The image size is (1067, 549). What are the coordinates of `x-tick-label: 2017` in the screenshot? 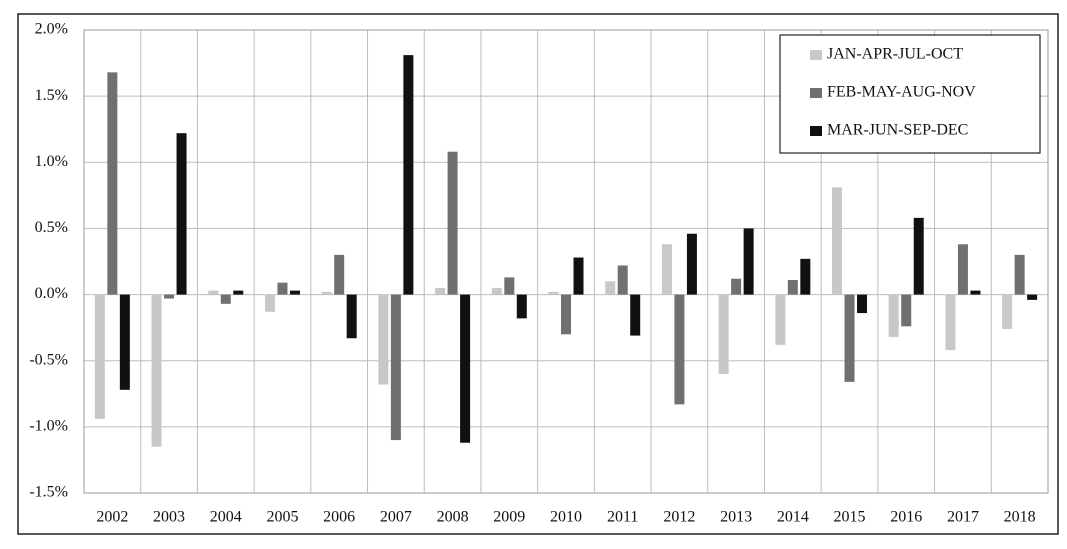 It's located at (963, 517).